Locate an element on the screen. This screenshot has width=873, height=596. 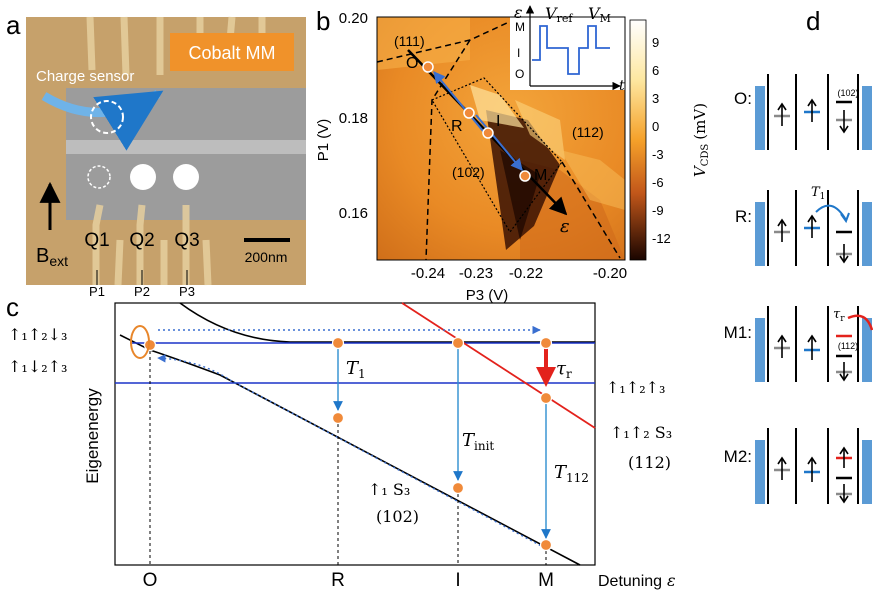
dot-q1-circle is located at coordinates (99, 177).